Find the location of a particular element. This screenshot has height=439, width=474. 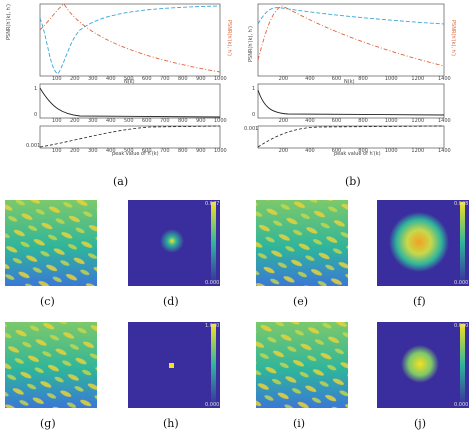

panel-b-xtick-2-4: 1000 is located at coordinates (391, 151).